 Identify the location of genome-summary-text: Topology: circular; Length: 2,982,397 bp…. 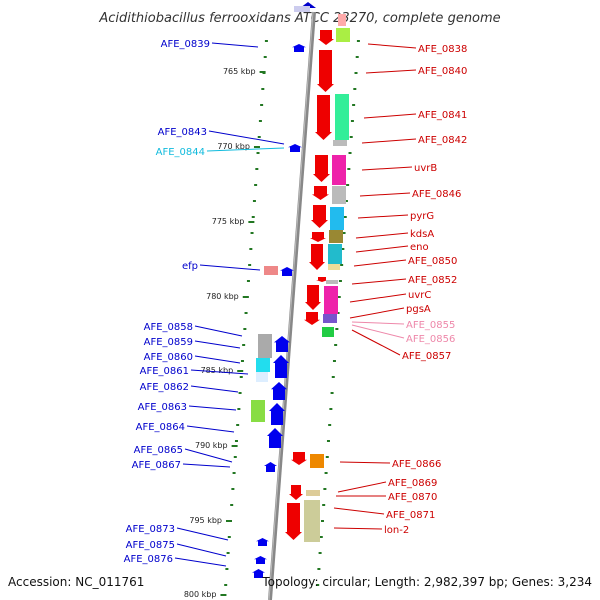
(426, 582).